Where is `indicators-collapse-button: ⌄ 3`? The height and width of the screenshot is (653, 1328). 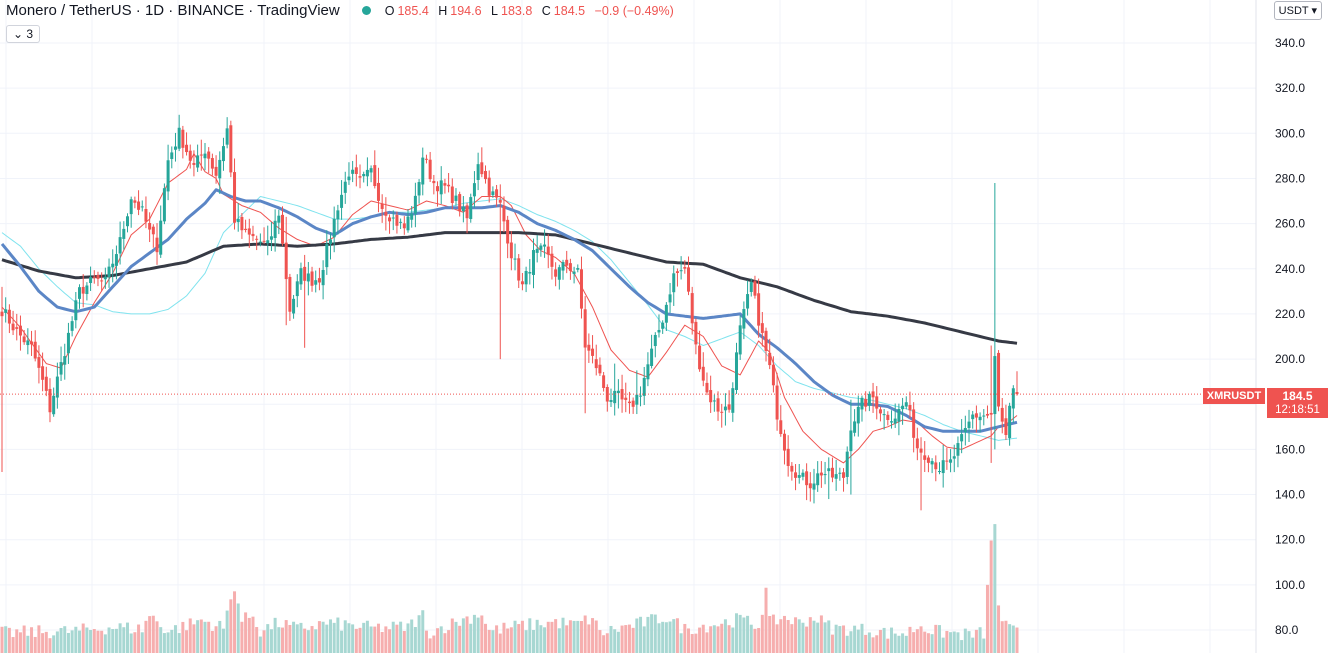 indicators-collapse-button: ⌄ 3 is located at coordinates (23, 34).